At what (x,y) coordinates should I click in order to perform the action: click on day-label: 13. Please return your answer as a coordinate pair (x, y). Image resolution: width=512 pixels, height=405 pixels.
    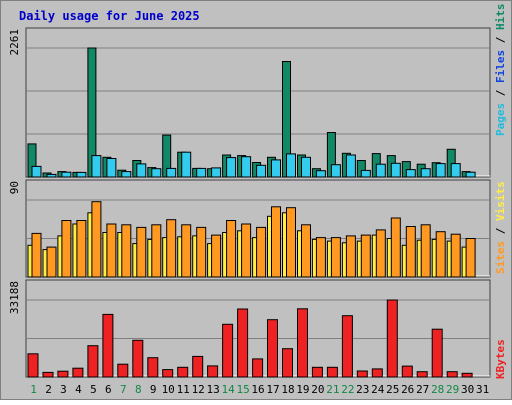
    Looking at the image, I should click on (212, 389).